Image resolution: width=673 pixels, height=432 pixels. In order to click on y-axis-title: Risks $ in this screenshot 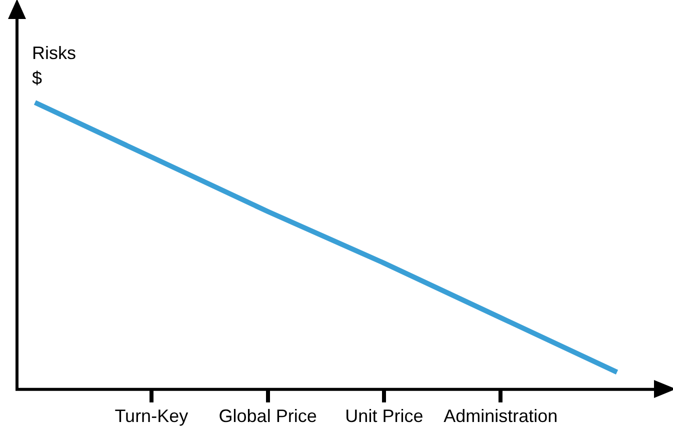, I will do `click(54, 65)`.